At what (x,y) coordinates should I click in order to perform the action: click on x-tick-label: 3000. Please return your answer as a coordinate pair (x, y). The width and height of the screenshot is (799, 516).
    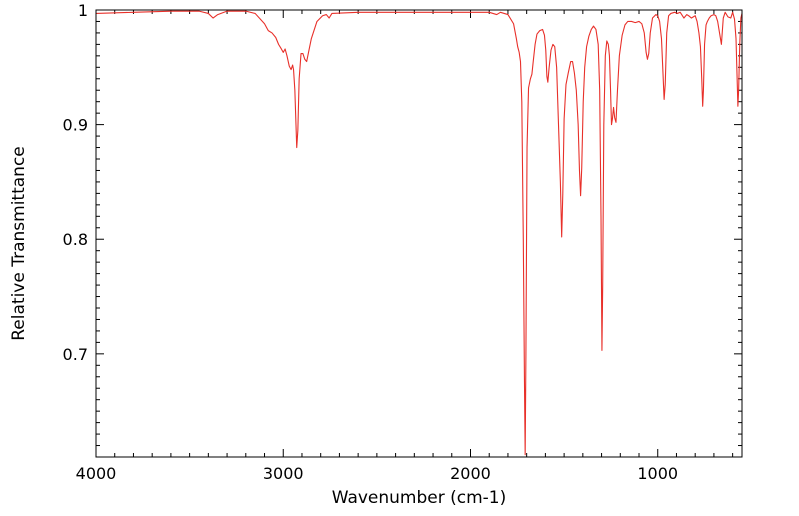
    Looking at the image, I should click on (283, 473).